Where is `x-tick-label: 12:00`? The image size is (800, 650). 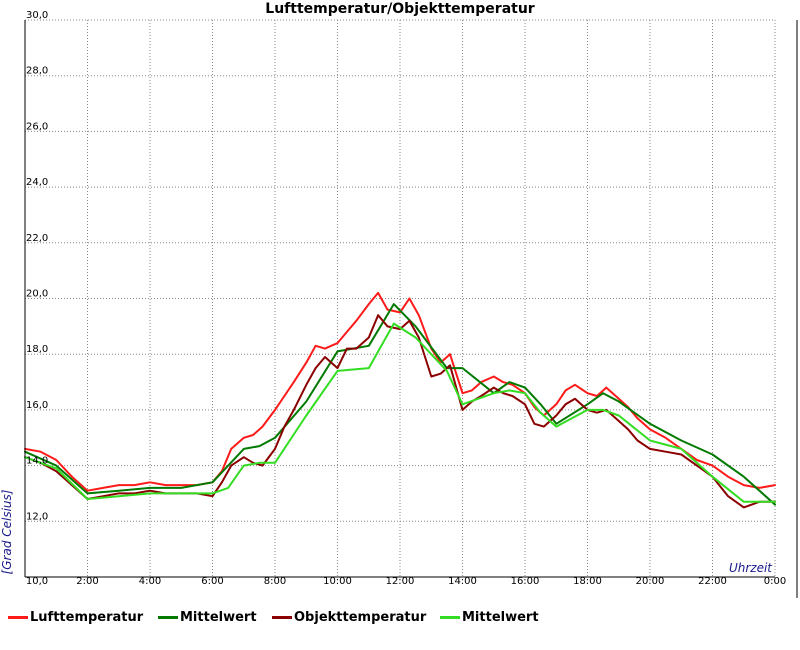
x-tick-label: 12:00 is located at coordinates (400, 581).